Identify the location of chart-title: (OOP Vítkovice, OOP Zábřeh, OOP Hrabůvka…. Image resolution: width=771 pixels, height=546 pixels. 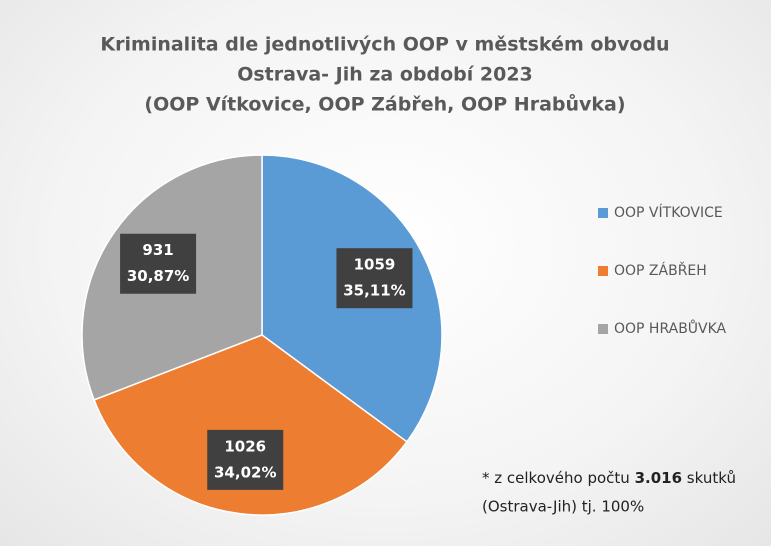
(384, 104).